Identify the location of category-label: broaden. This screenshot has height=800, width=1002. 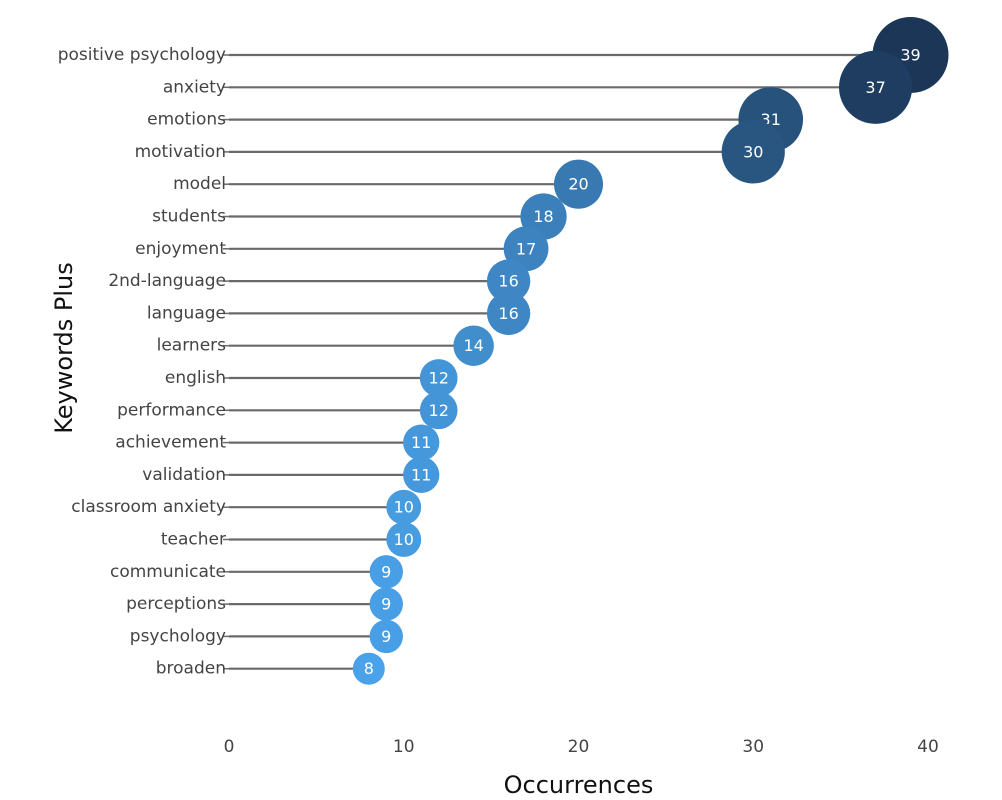
(191, 669).